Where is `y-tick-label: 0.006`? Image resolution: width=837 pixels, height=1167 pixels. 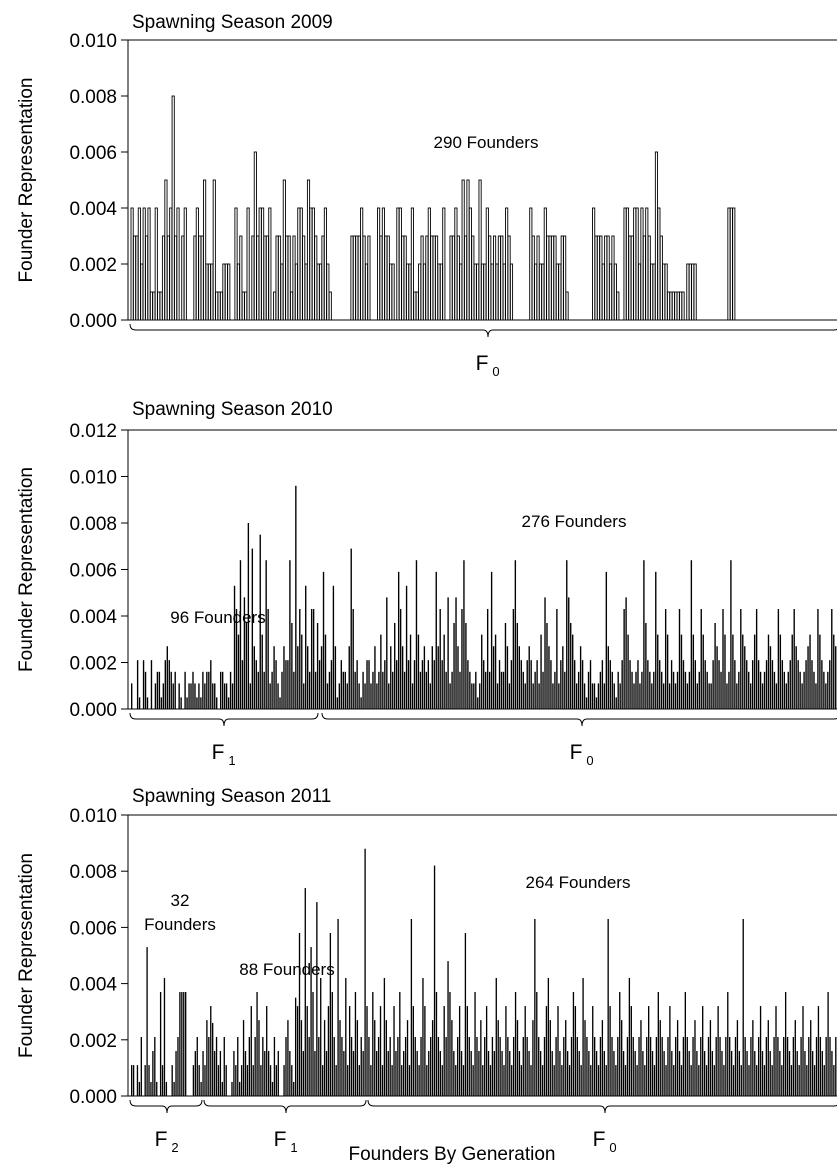
y-tick-label: 0.006 is located at coordinates (93, 571).